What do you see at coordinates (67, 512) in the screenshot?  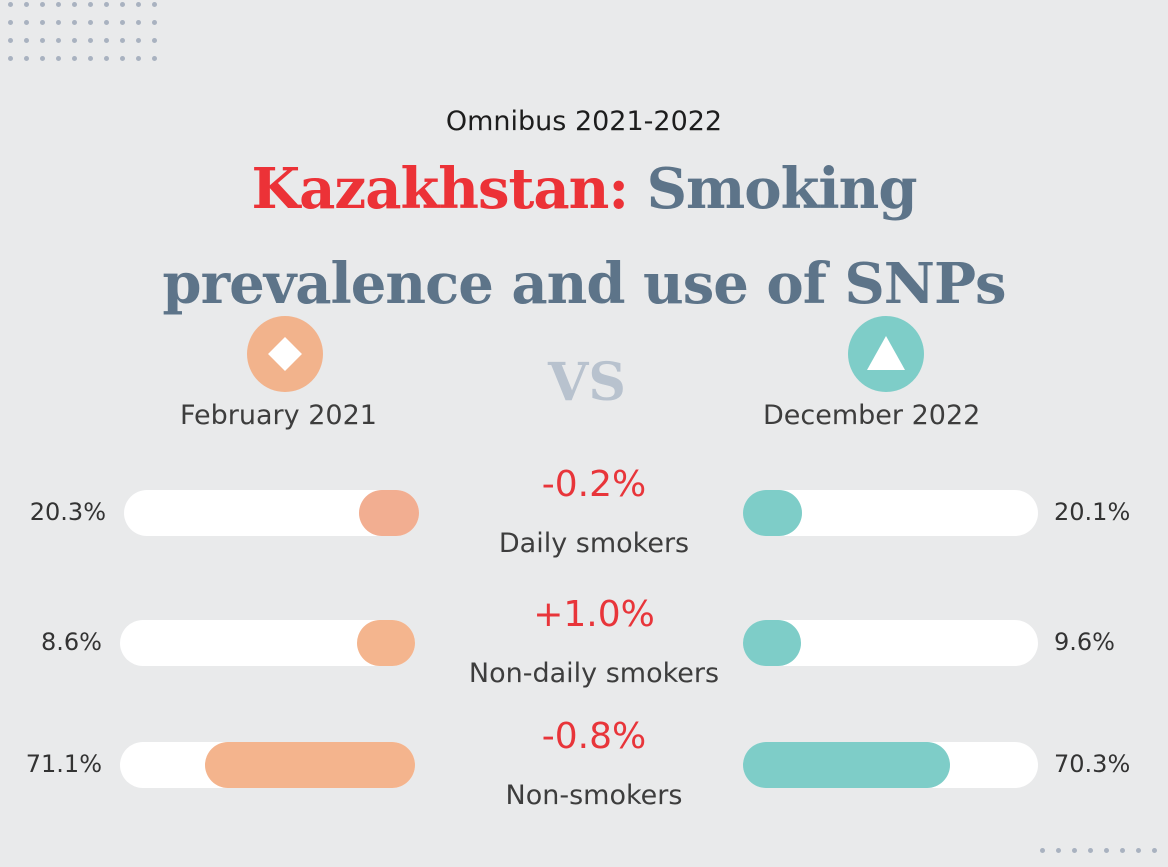 I see `value-label-february-2021: 20.3%` at bounding box center [67, 512].